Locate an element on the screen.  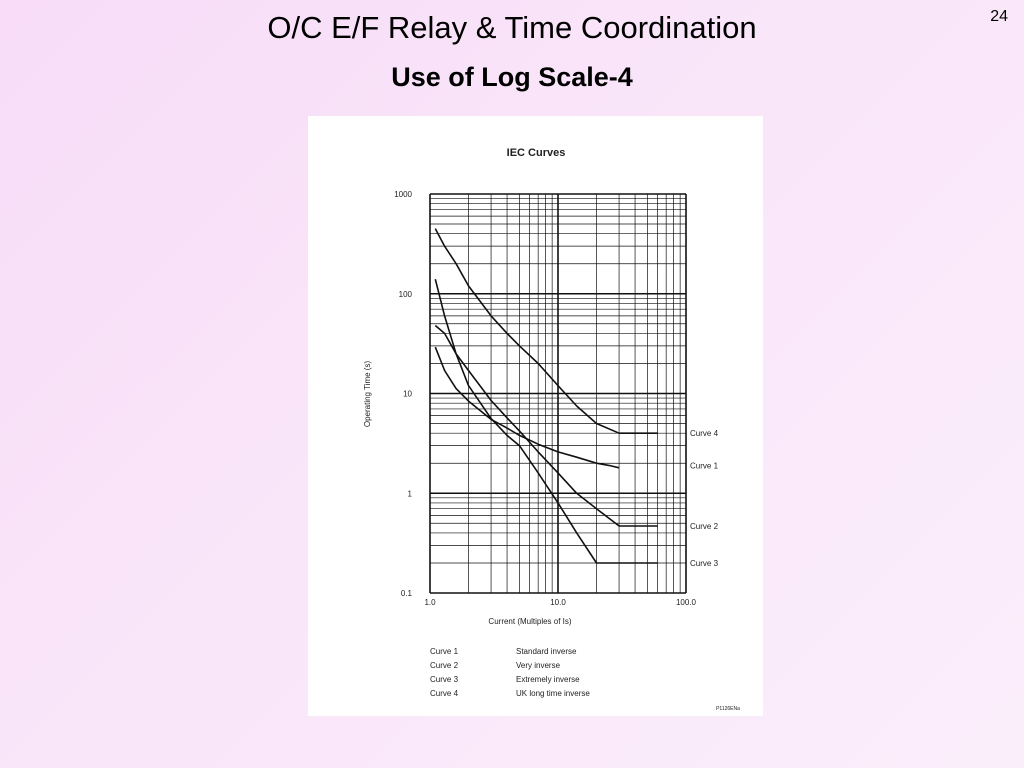
legend-curve: Curve 4 is located at coordinates (444, 693).